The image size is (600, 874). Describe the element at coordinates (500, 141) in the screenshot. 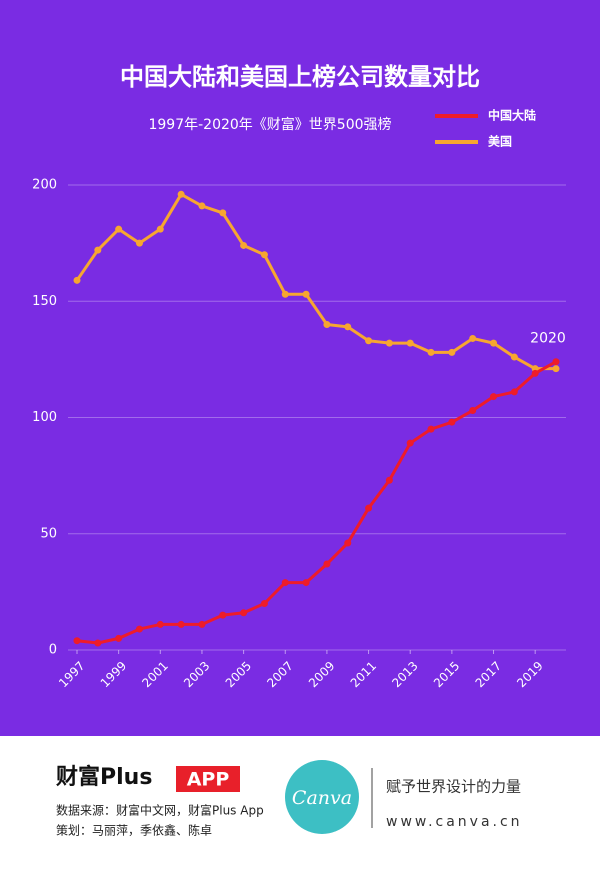

I see `legend-label: 美国` at that location.